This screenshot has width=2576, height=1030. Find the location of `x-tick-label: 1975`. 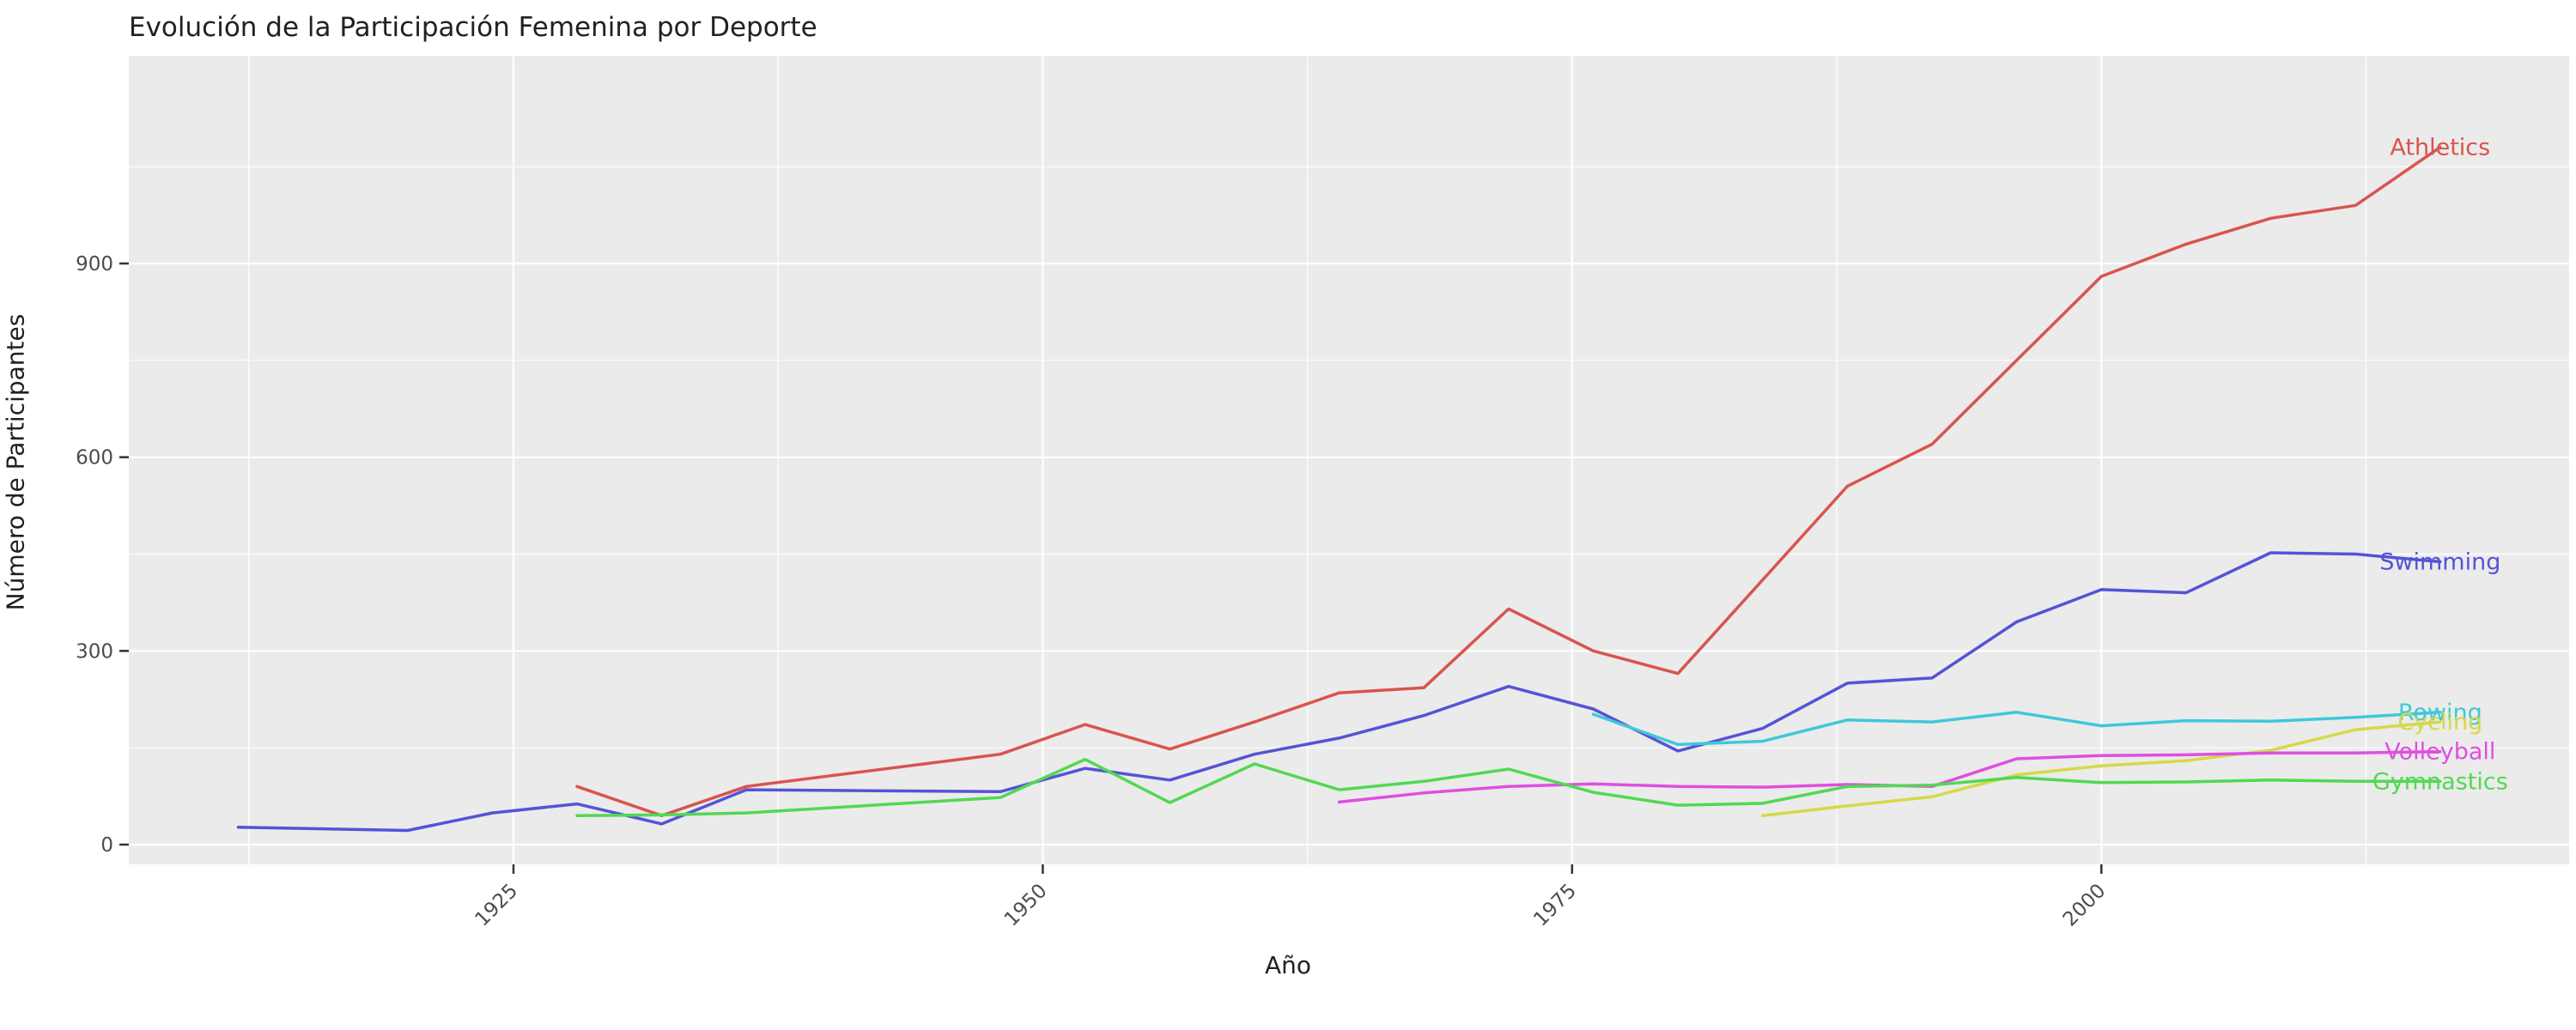

x-tick-label: 1975 is located at coordinates (1555, 905).